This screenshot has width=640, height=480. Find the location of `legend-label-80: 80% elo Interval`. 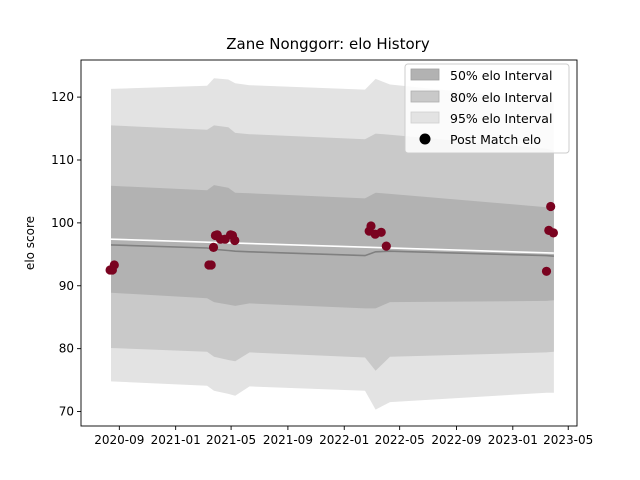

legend-label-80: 80% elo Interval is located at coordinates (501, 97).